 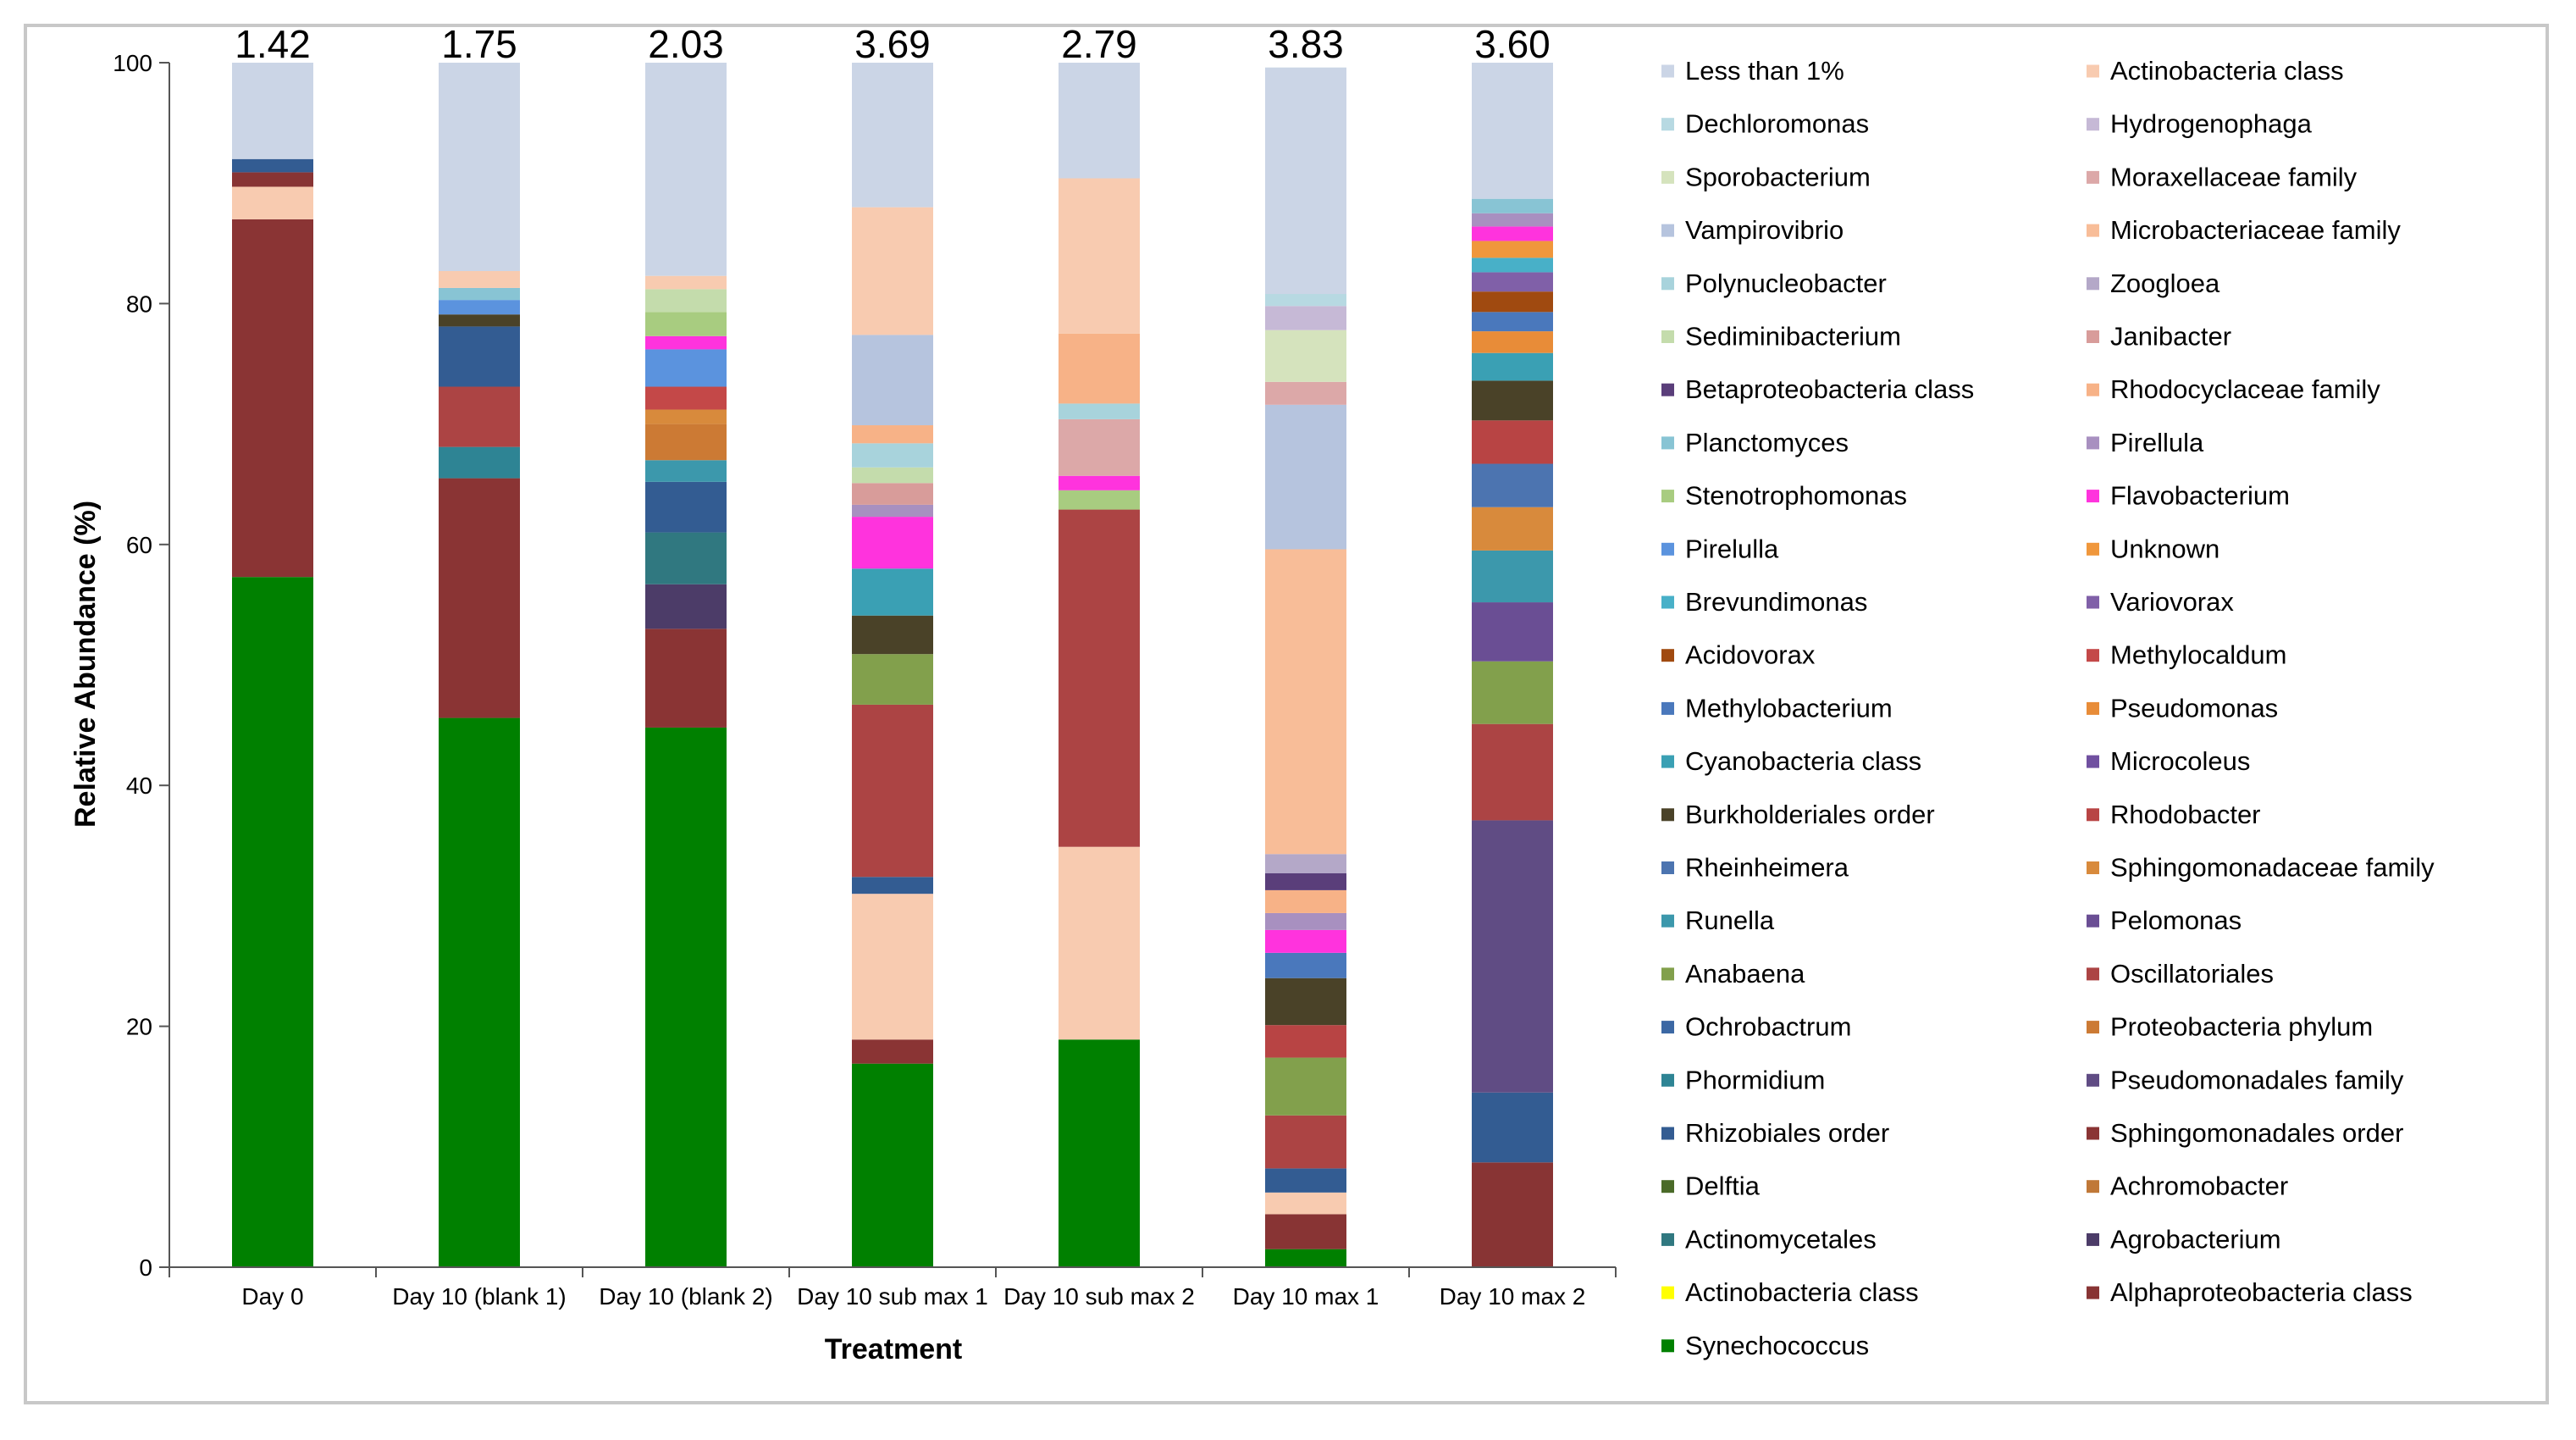 What do you see at coordinates (1668, 336) in the screenshot?
I see `legend-swatch-sediminibacterium` at bounding box center [1668, 336].